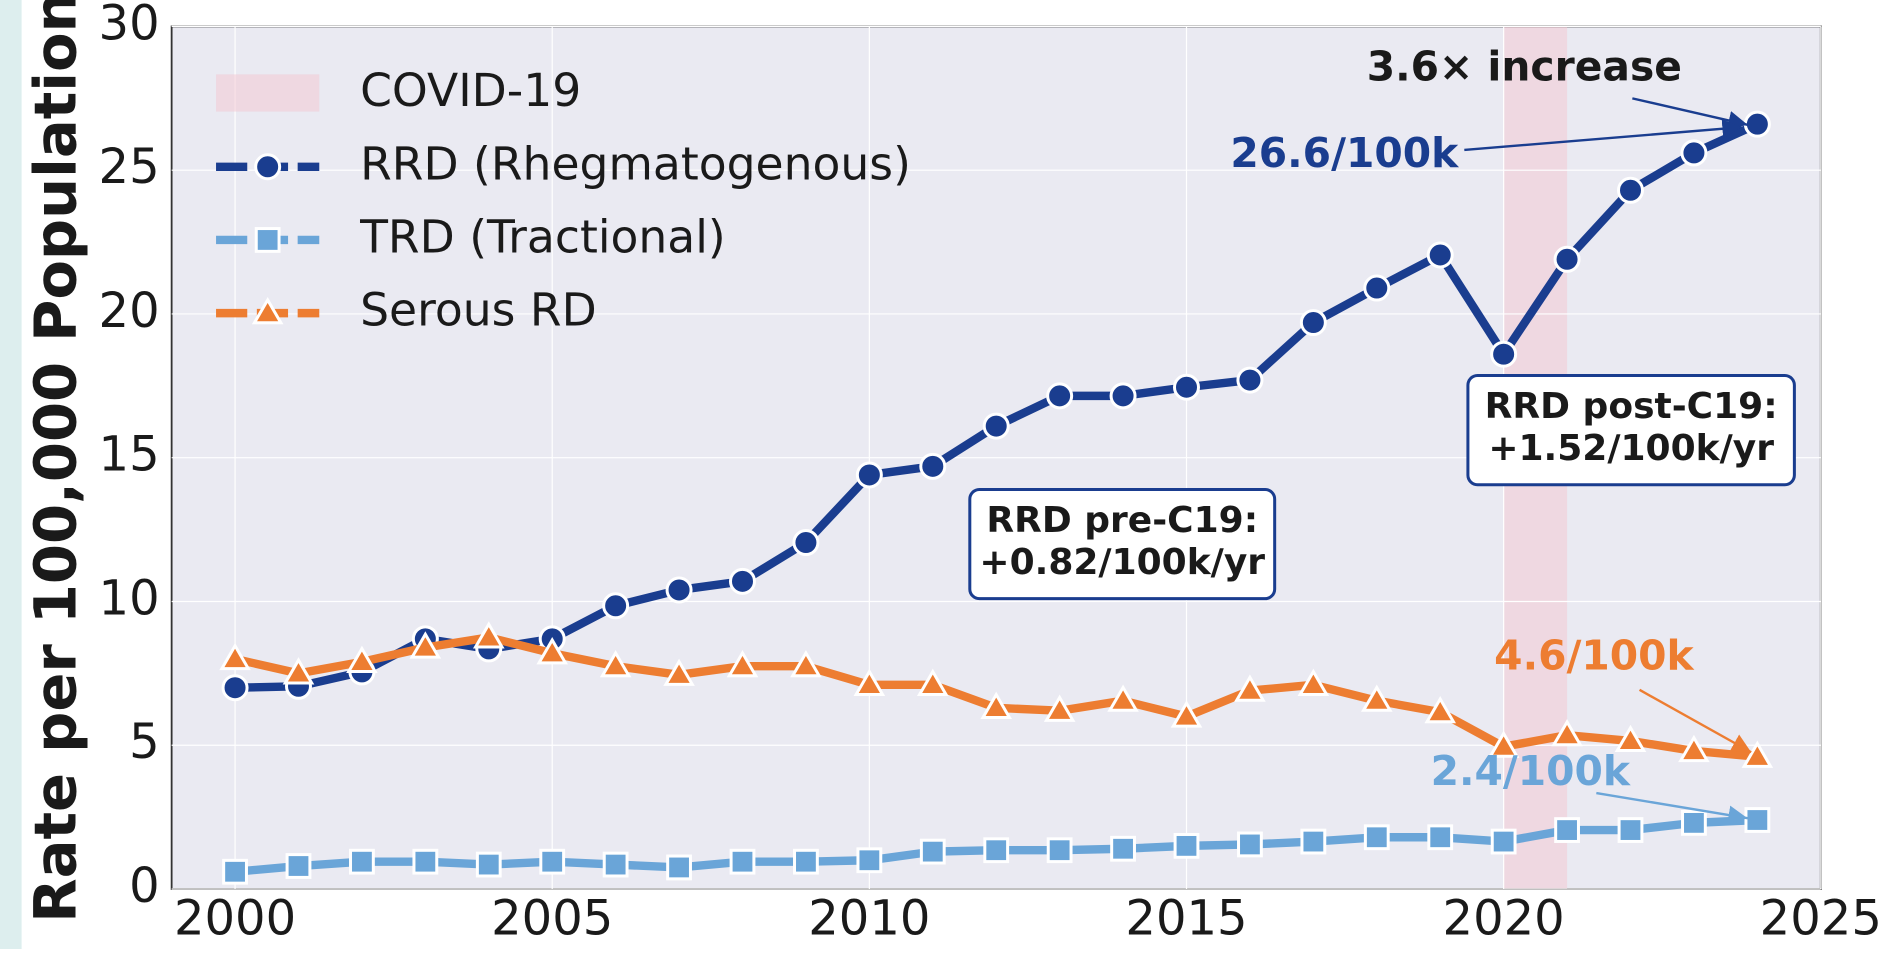 This screenshot has width=1882, height=953. I want to click on y-tick-label: 25, so click(129, 167).